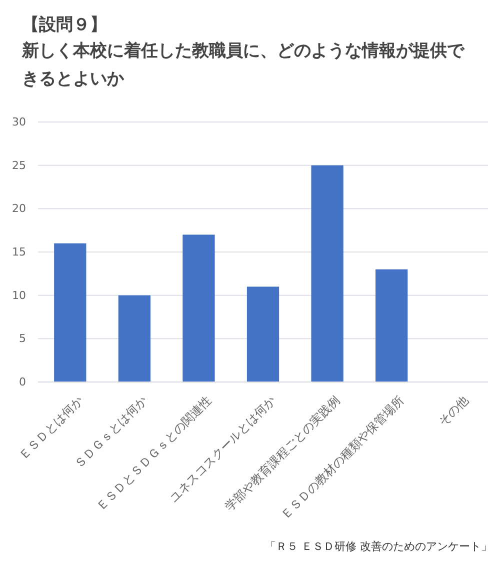 The width and height of the screenshot is (500, 561). What do you see at coordinates (243, 65) in the screenshot?
I see `chart-subtitle: 新しく本校に着任した教職員に、どのような情報が提供できるとよいか` at bounding box center [243, 65].